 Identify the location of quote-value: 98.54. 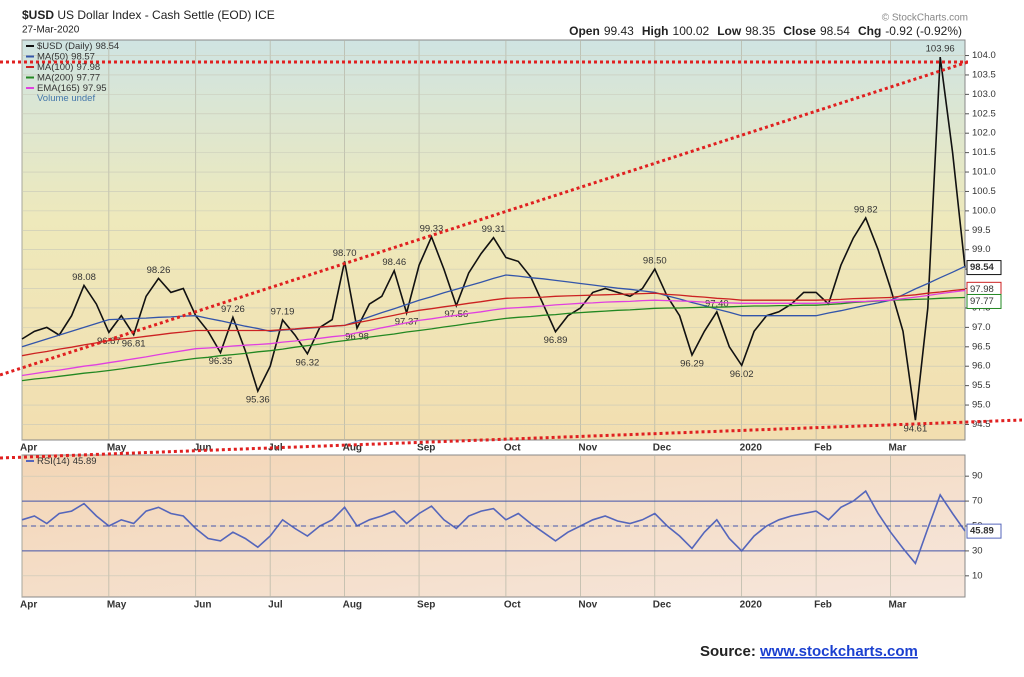
(835, 31).